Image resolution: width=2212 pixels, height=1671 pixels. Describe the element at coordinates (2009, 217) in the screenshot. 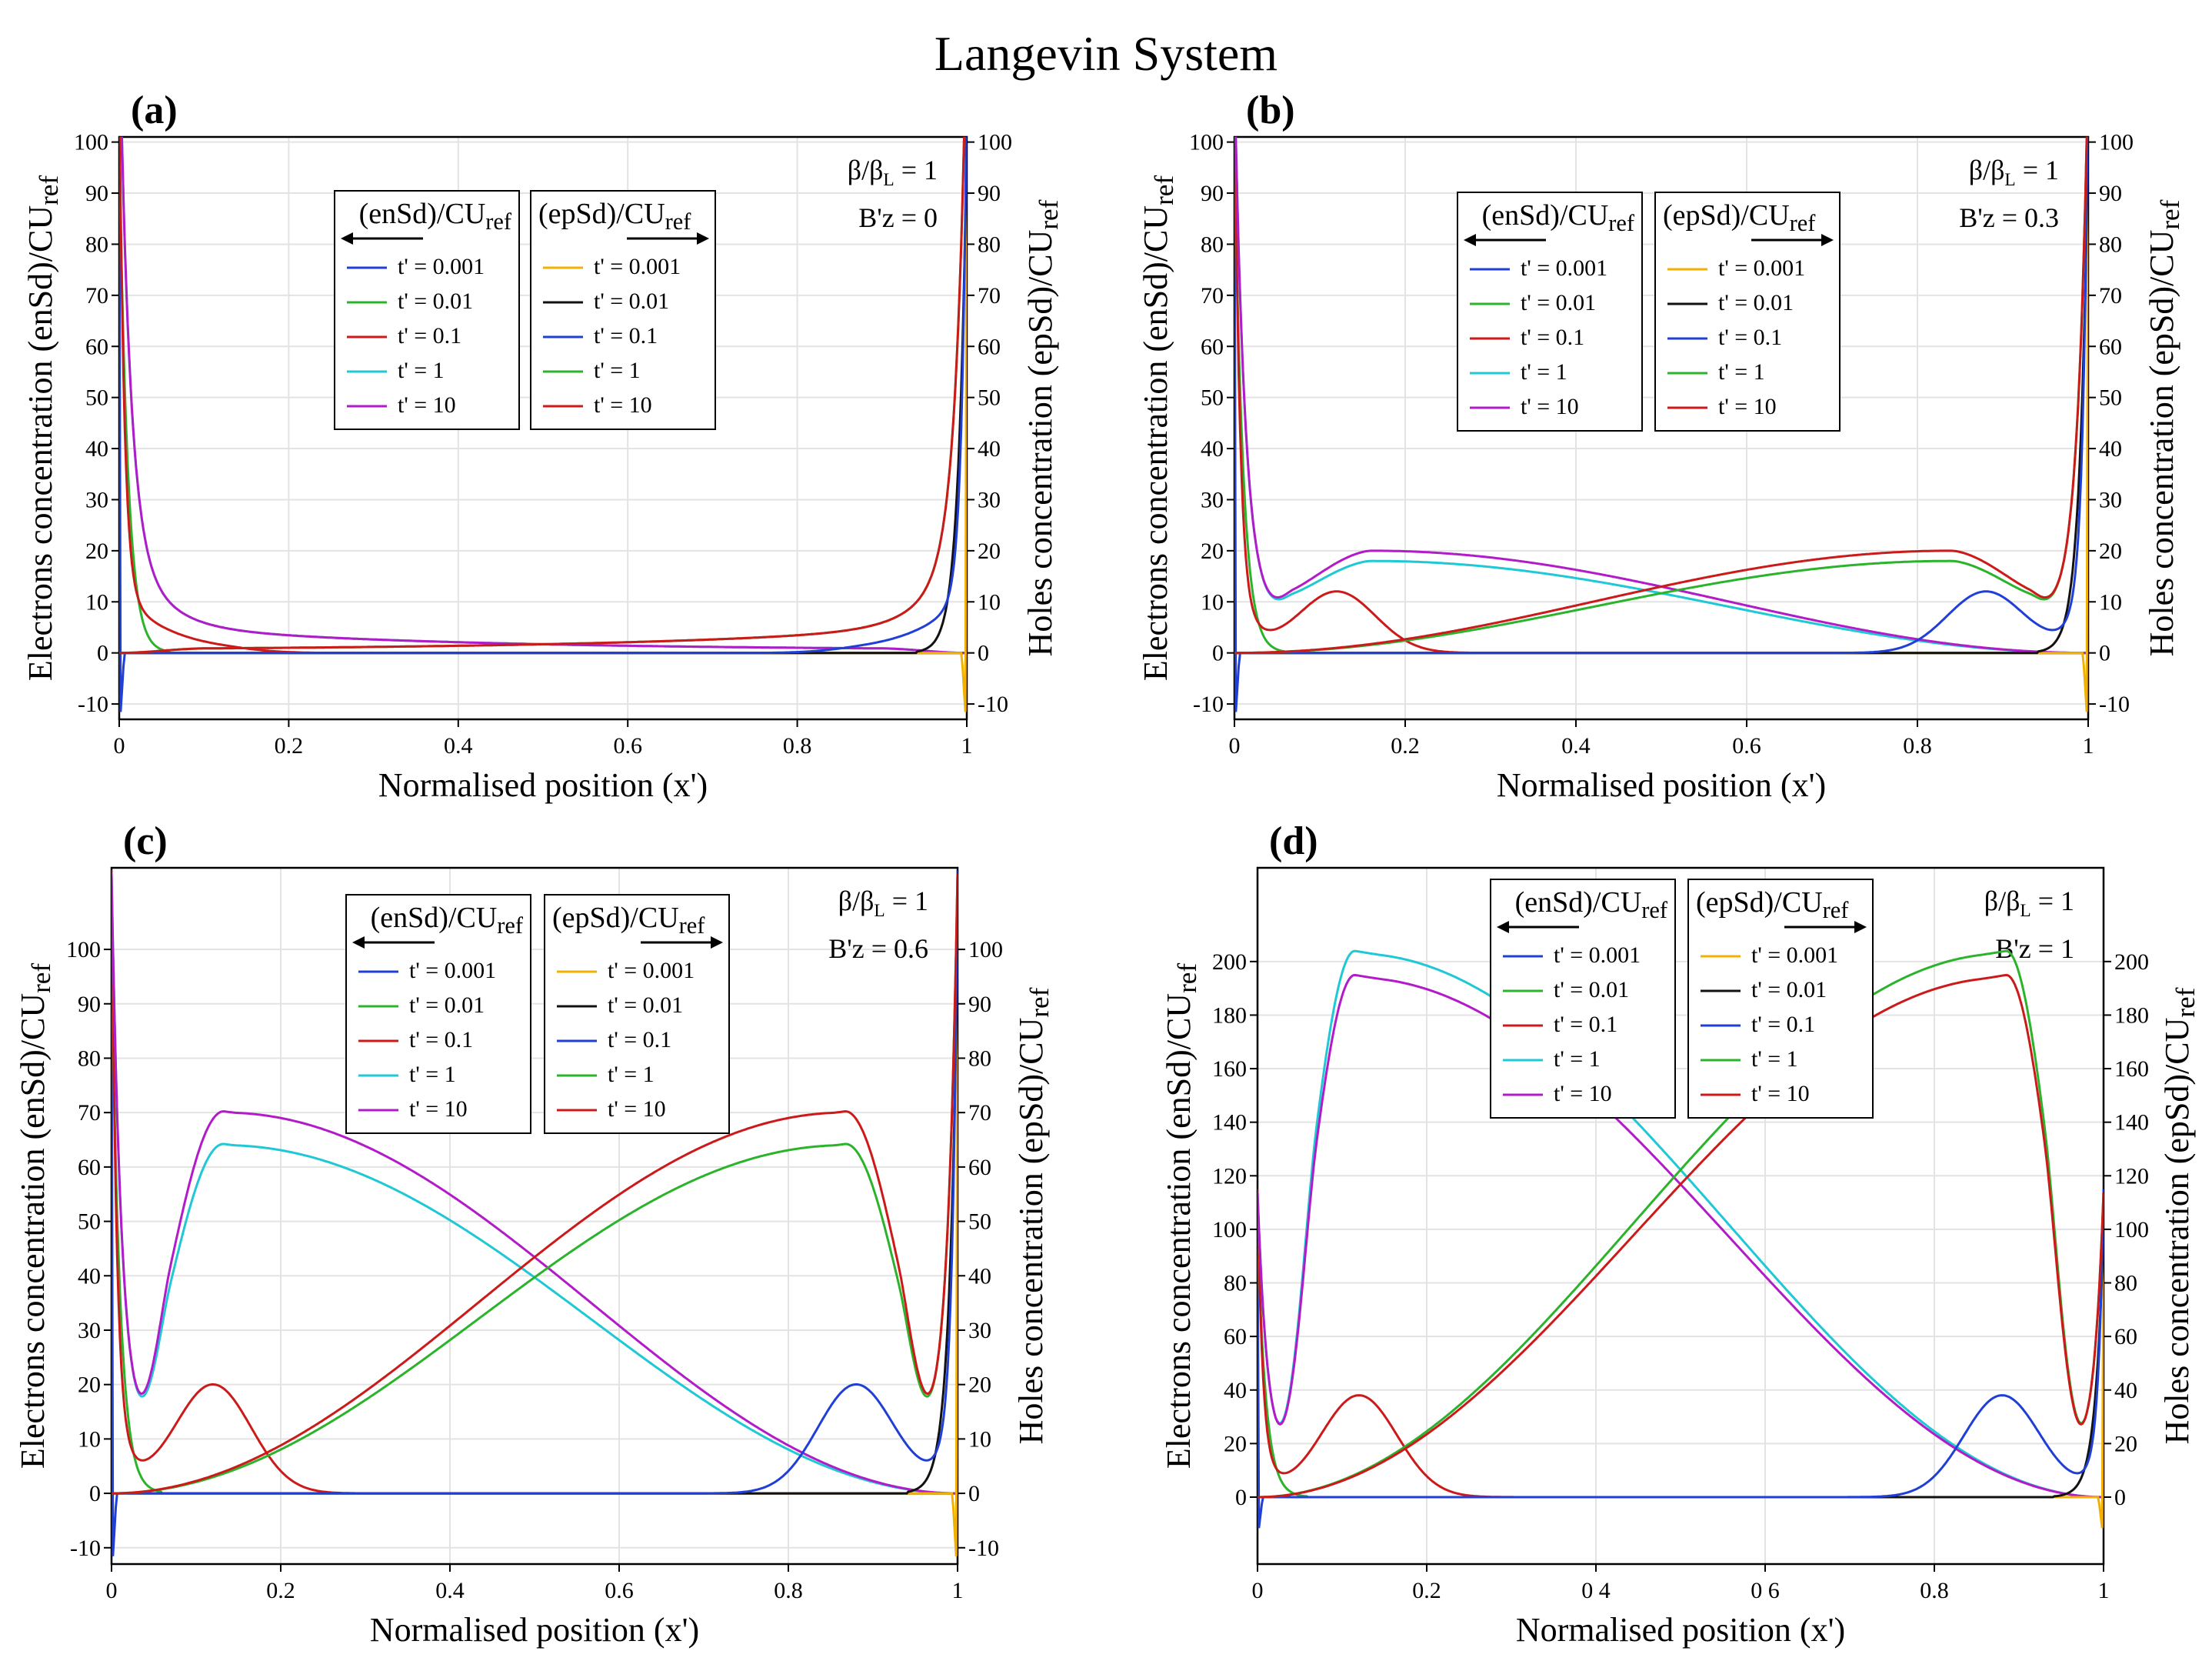

I see `panel-param: B'z = 0.3` at that location.